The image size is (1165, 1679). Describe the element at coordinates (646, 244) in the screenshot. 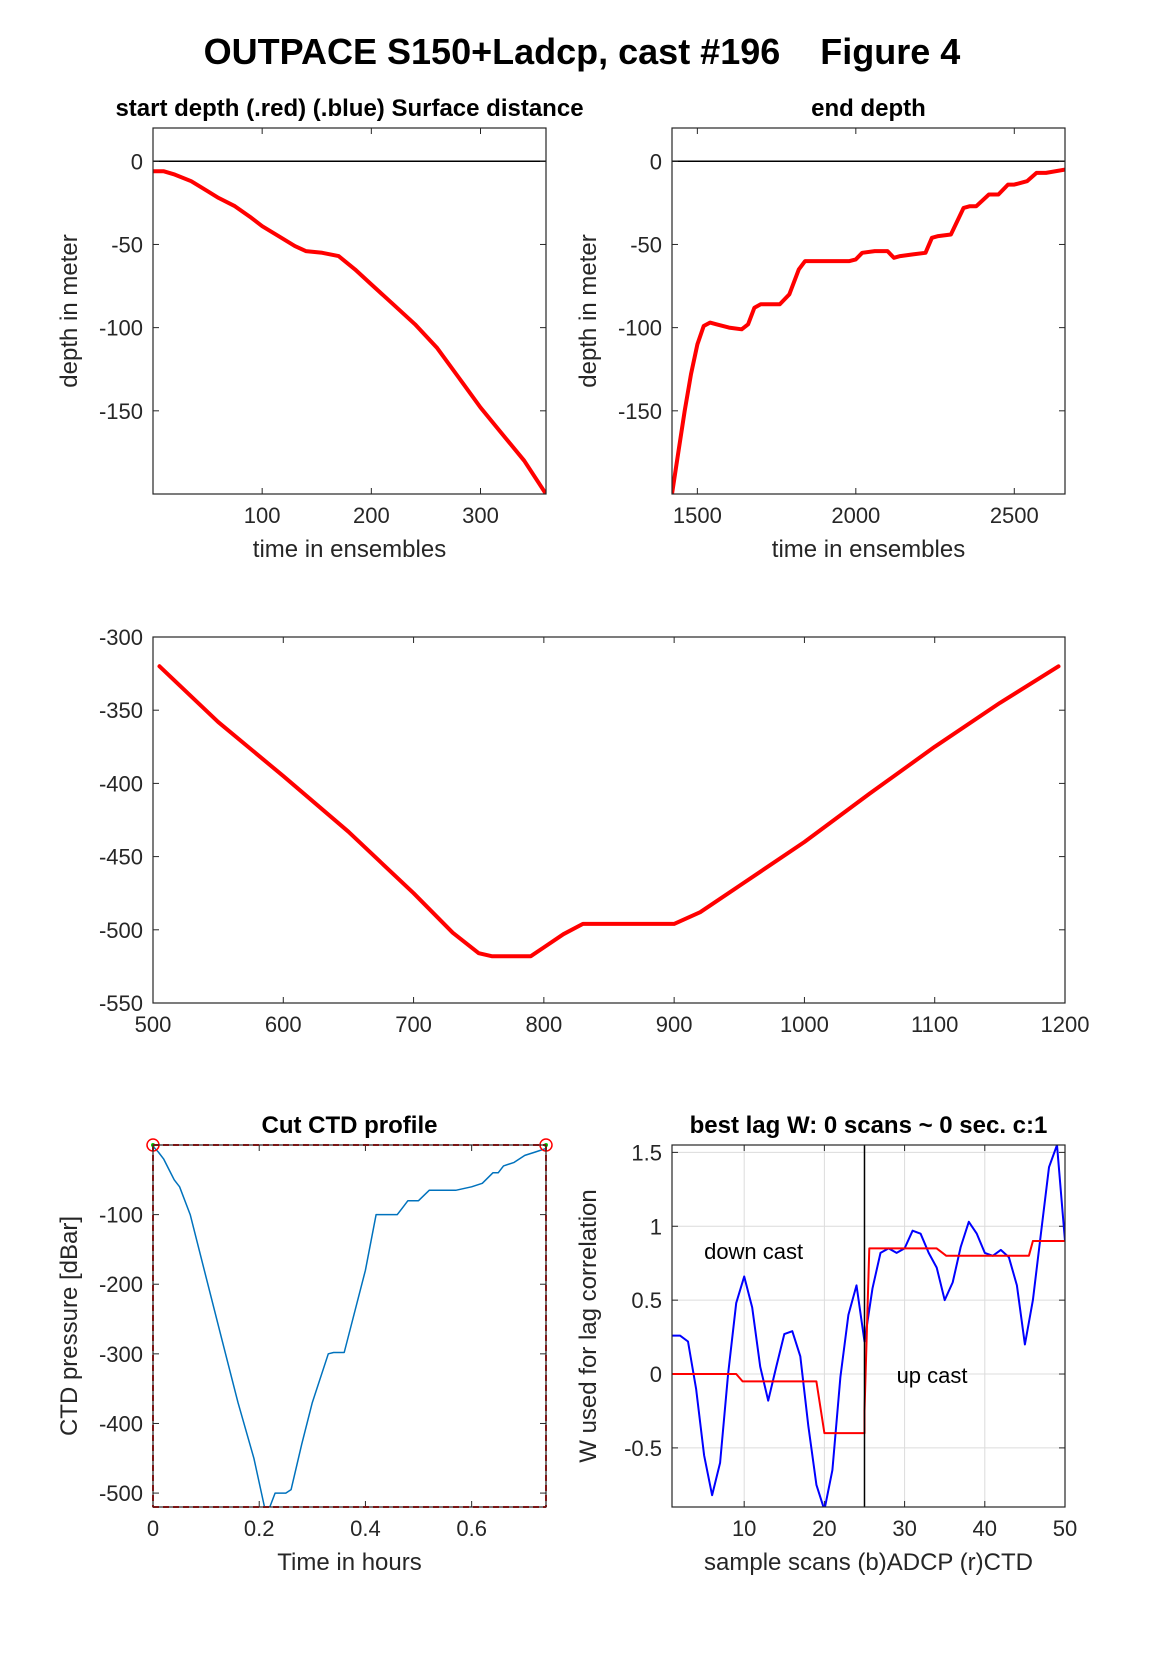

I see `chart-2-y-tick-label: -50` at that location.